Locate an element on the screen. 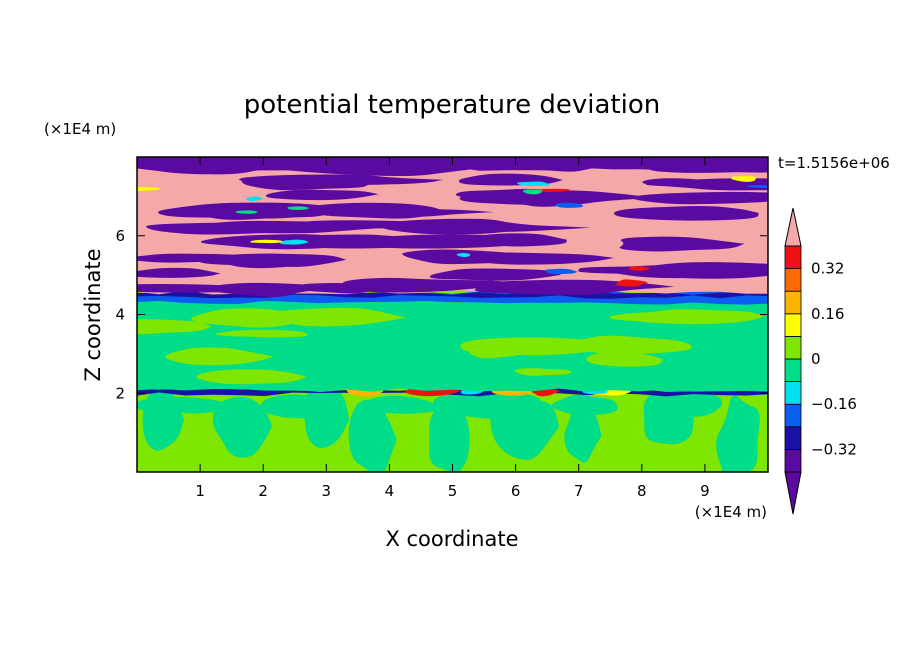  x-axis-unit: (×1E4 m) is located at coordinates (731, 512).